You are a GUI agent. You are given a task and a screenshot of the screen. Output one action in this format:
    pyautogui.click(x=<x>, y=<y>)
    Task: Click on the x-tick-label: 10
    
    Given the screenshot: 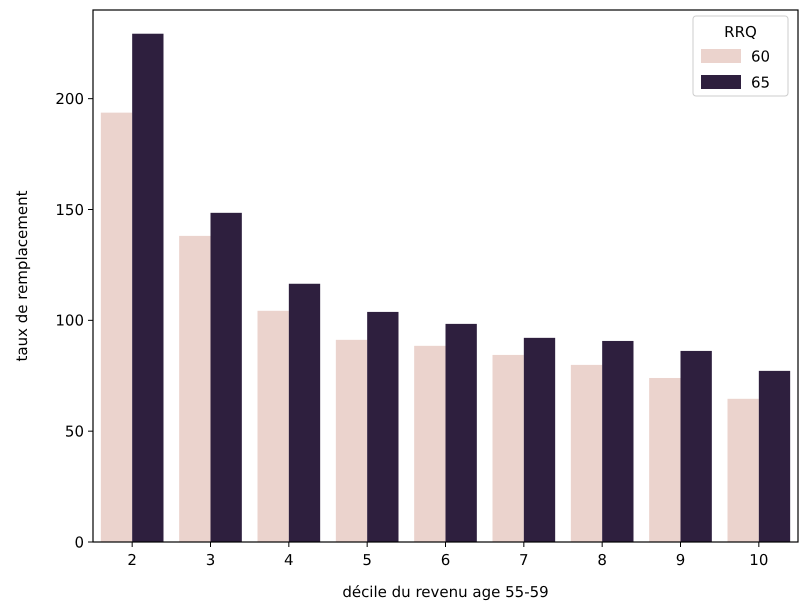 What is the action you would take?
    pyautogui.click(x=758, y=560)
    